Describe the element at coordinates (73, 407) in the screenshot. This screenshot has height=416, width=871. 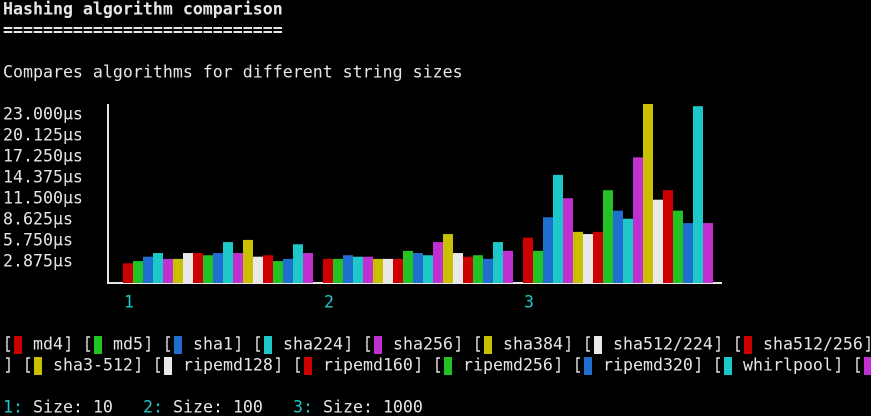
I see `footer-text: Size: 10` at that location.